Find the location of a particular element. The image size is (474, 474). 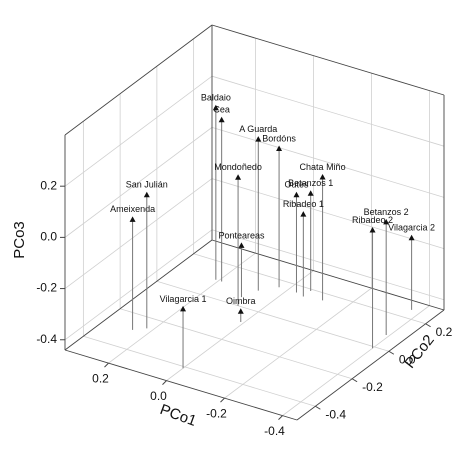

x-tick-label: -0.2 is located at coordinates (216, 413).